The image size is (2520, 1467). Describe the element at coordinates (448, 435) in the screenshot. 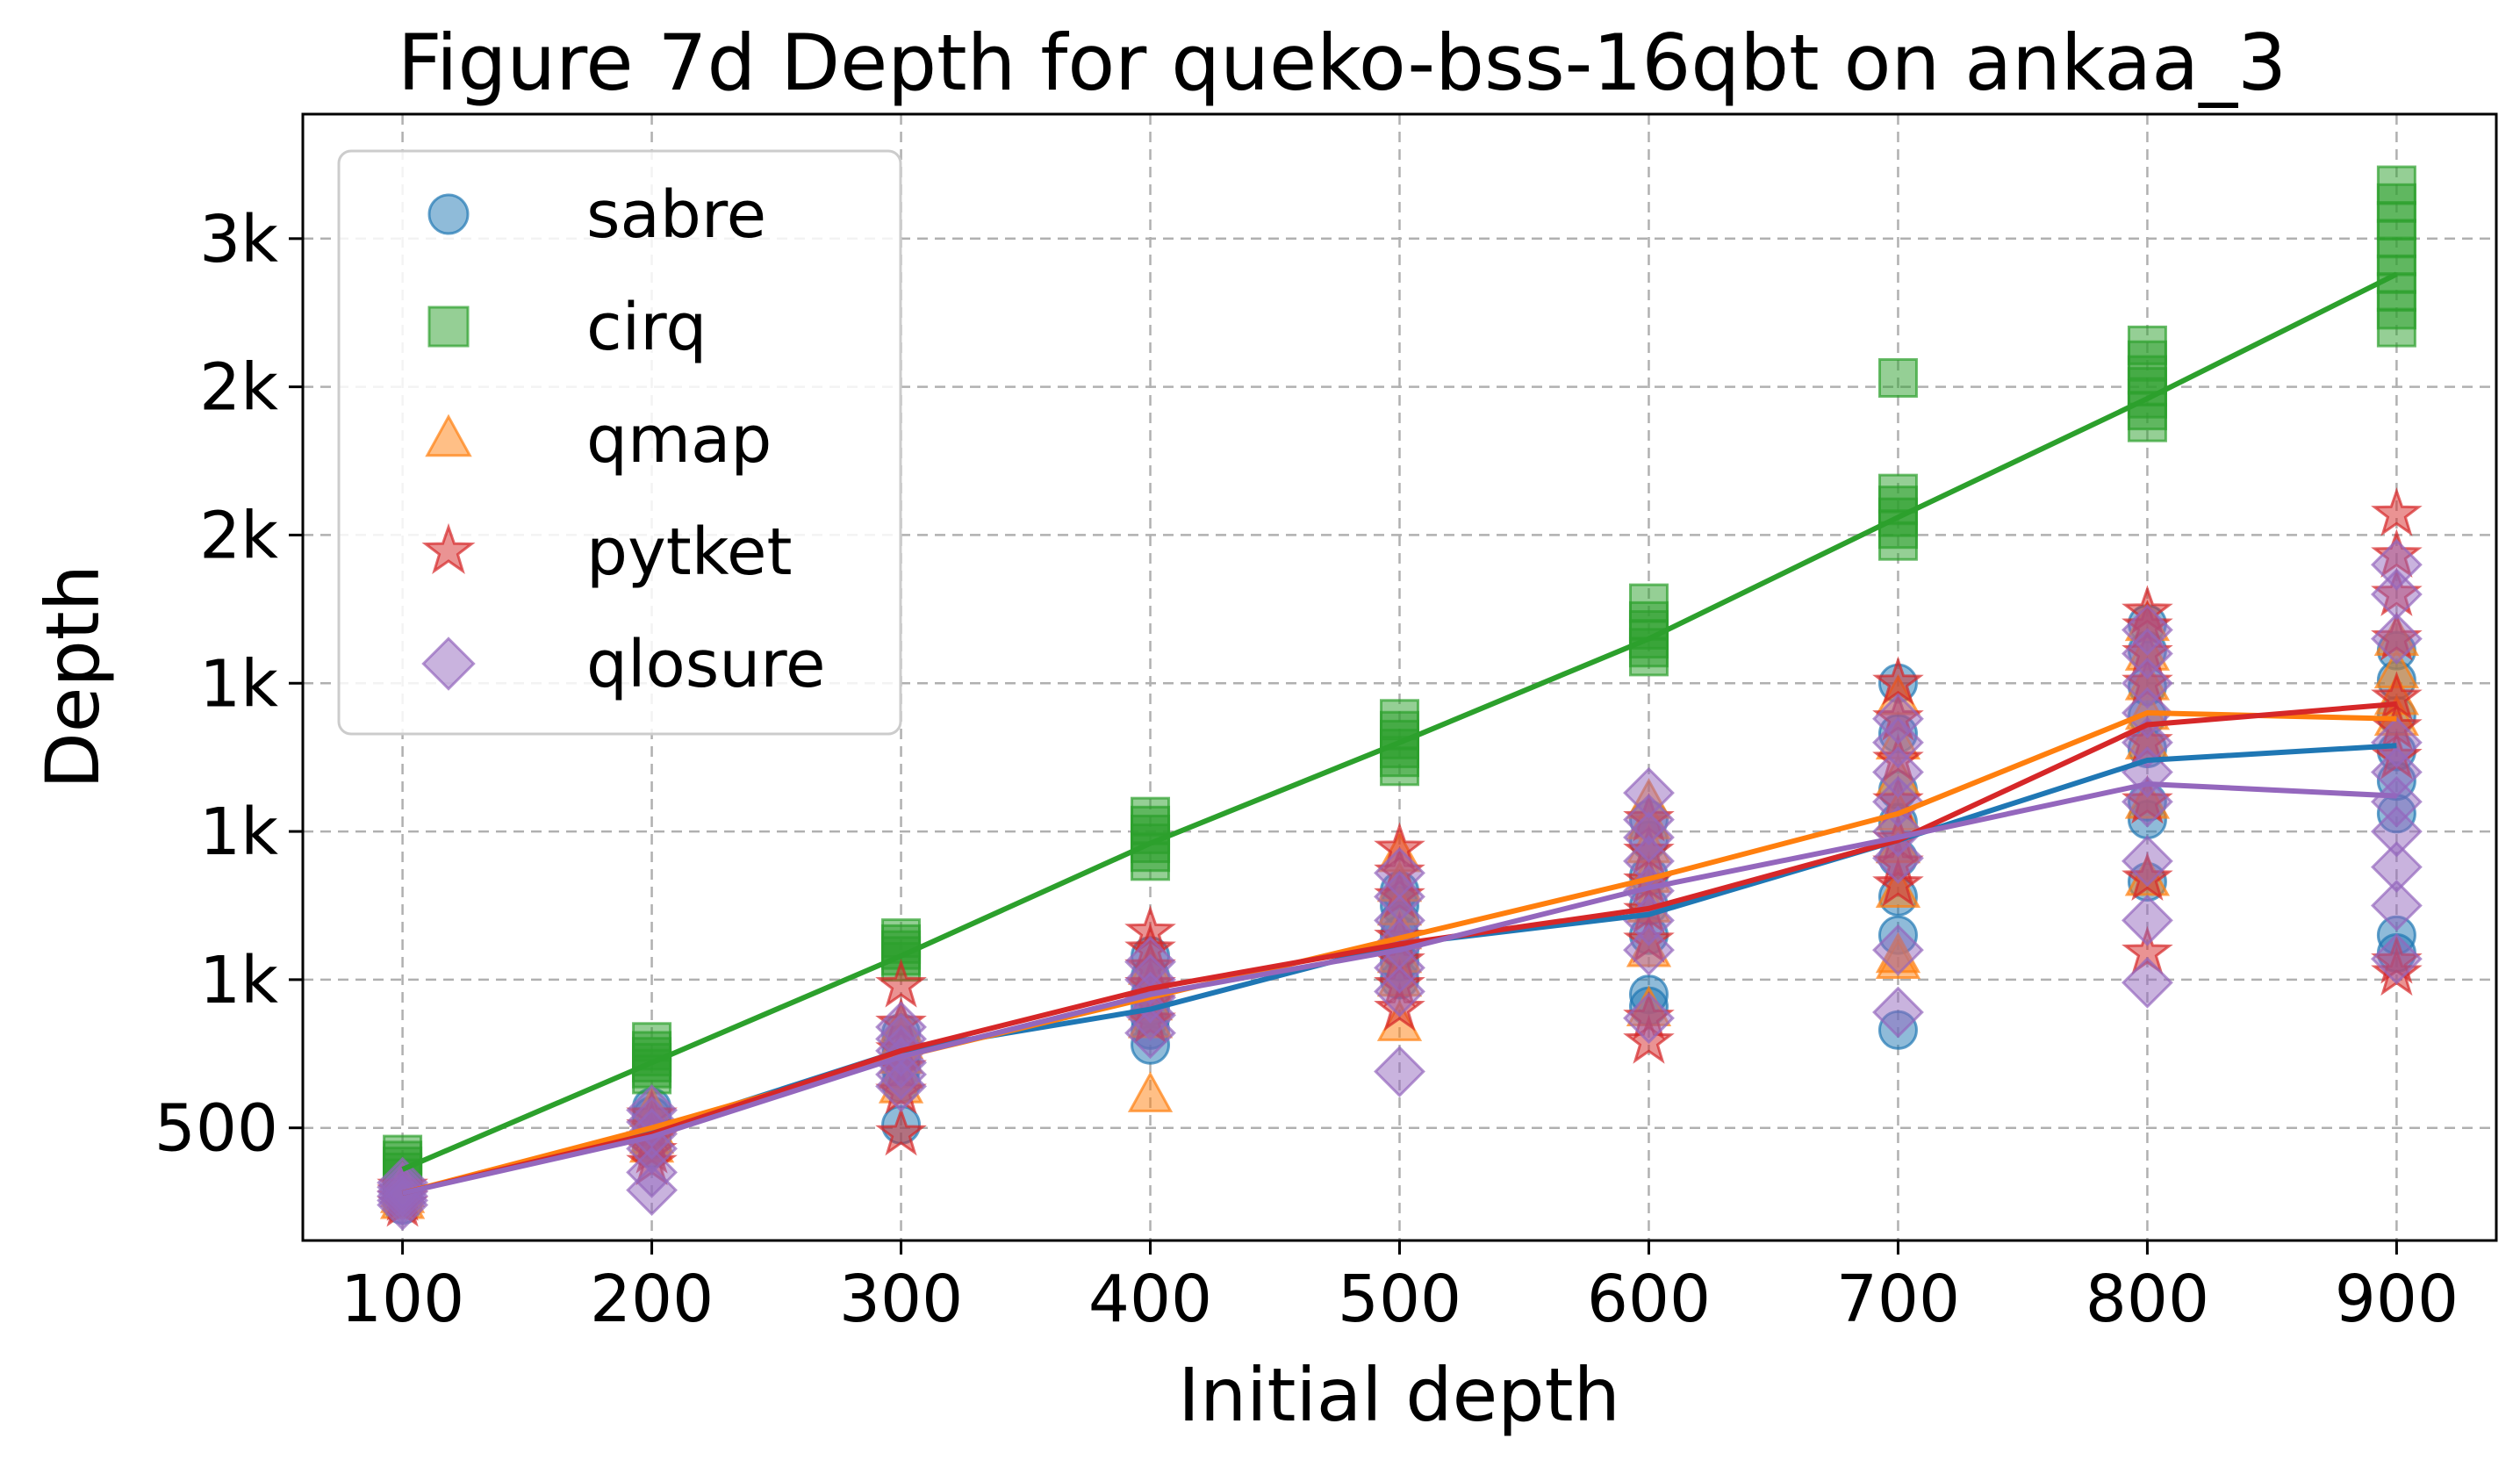

I see `legend-marker-qmap` at that location.